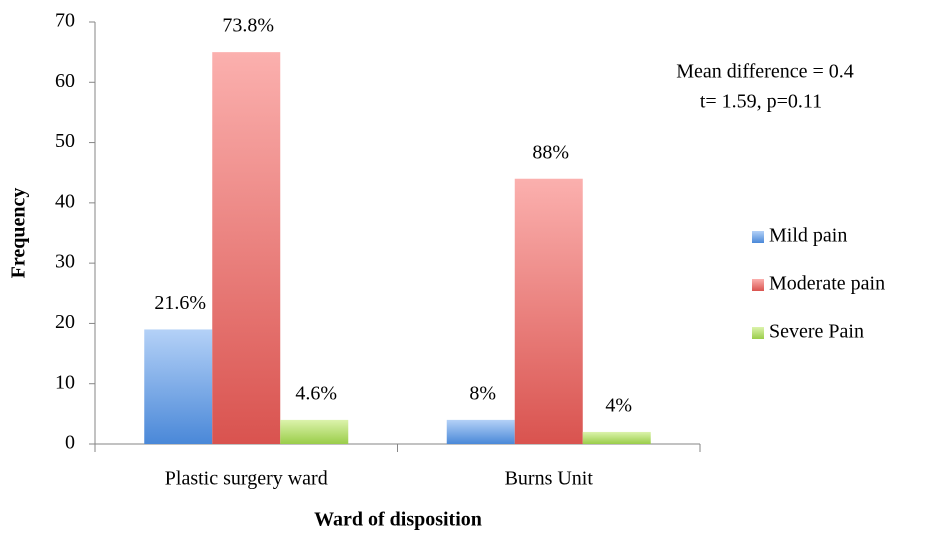 The image size is (926, 534). I want to click on y-axis-title: Frequency, so click(19, 233).